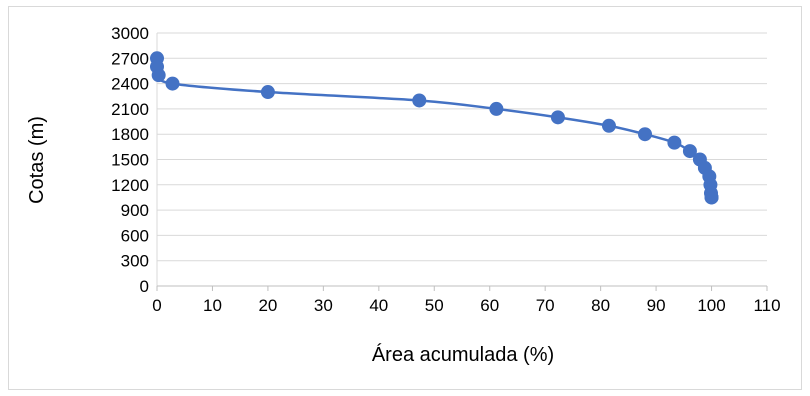 The image size is (810, 396). Describe the element at coordinates (130, 84) in the screenshot. I see `y-tick-label: 2400` at that location.